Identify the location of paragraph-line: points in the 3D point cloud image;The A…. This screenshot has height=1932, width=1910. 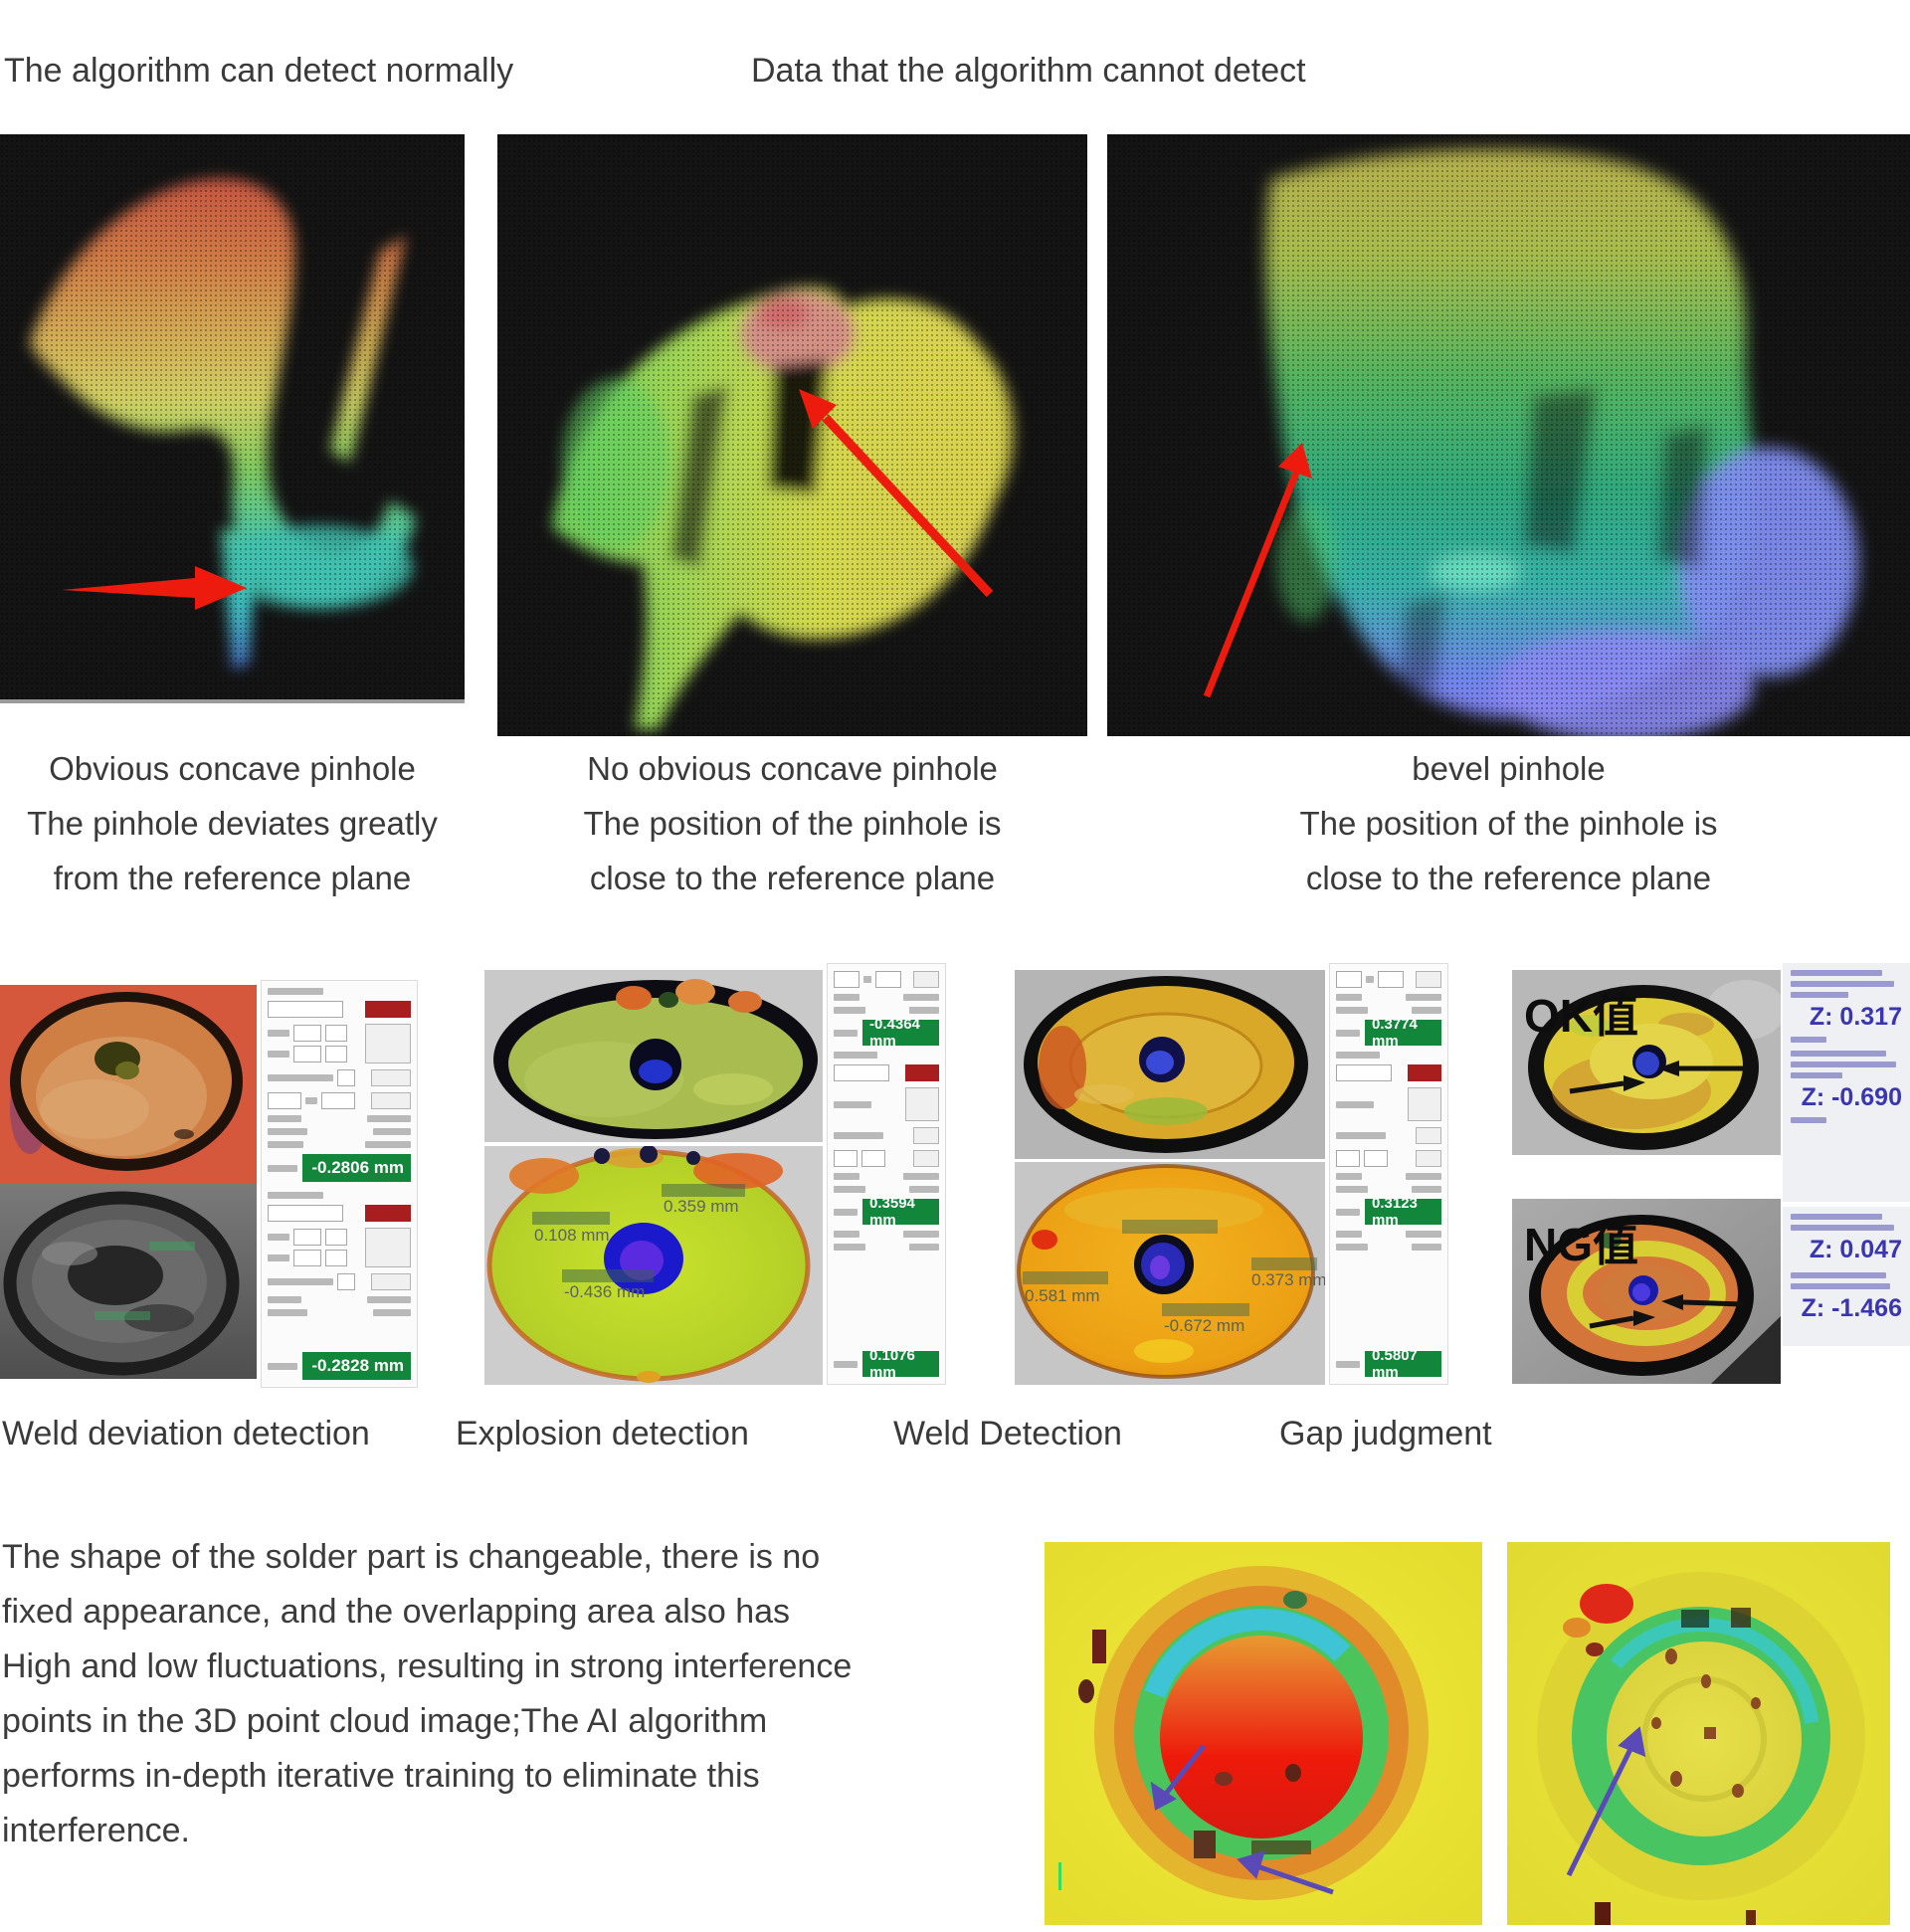
(385, 1721).